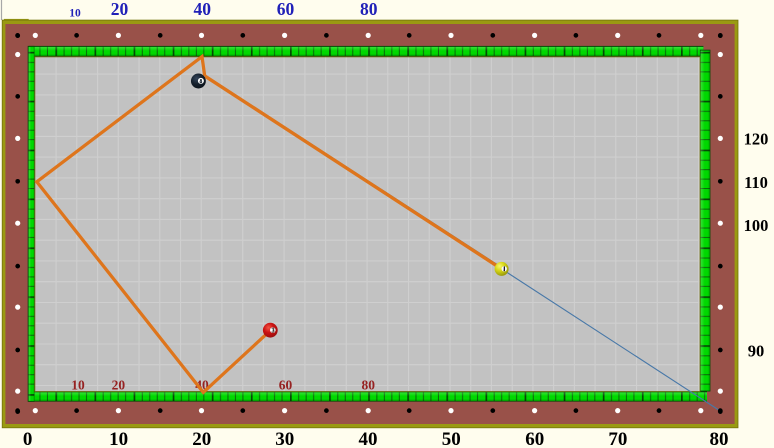  I want to click on svg-text: 0, so click(28, 438).